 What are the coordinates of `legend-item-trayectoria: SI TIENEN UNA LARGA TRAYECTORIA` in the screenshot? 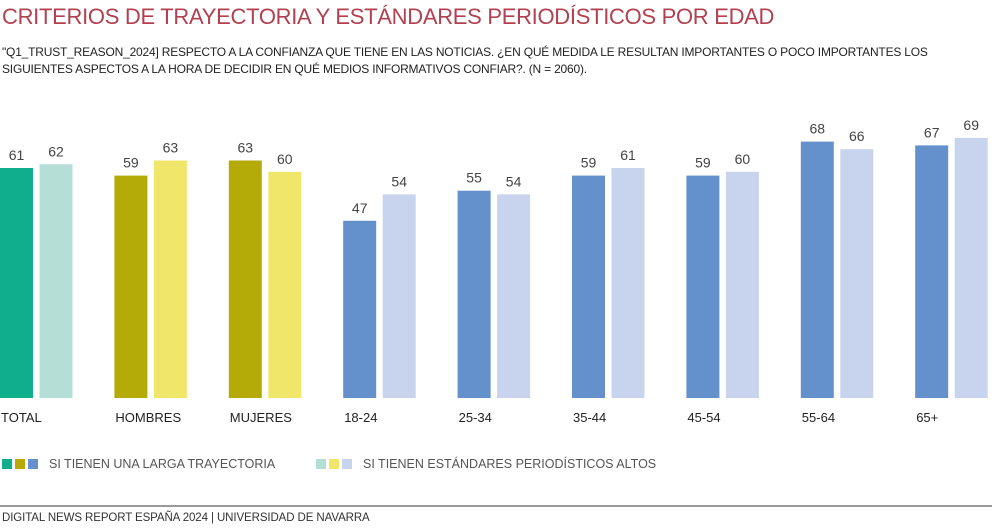 It's located at (138, 464).